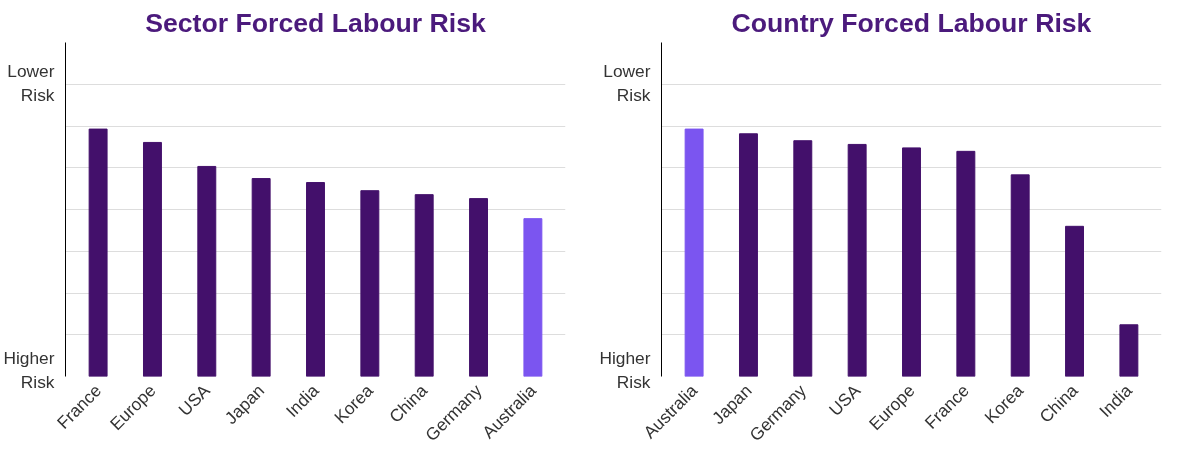 This screenshot has height=459, width=1186. Describe the element at coordinates (911, 22) in the screenshot. I see `chart-title: Country Forced Labour Risk` at that location.